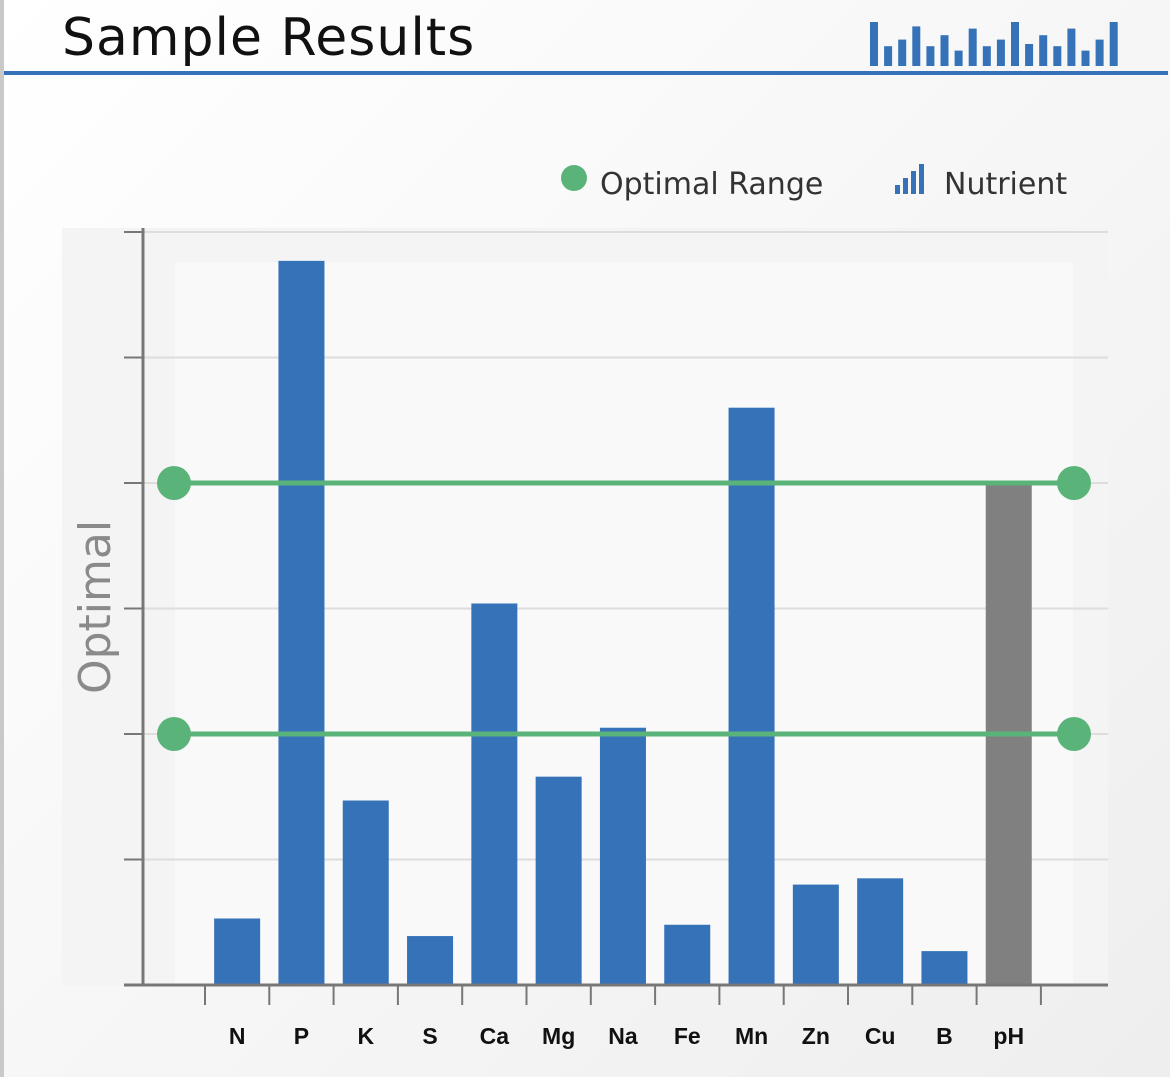 Image resolution: width=1170 pixels, height=1077 pixels. What do you see at coordinates (365, 892) in the screenshot?
I see `bar-k` at bounding box center [365, 892].